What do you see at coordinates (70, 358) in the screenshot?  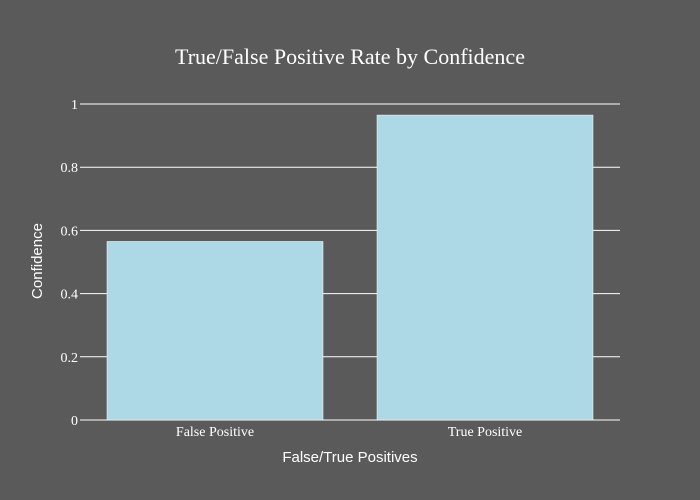 I see `y-tick-label: 0.2` at bounding box center [70, 358].